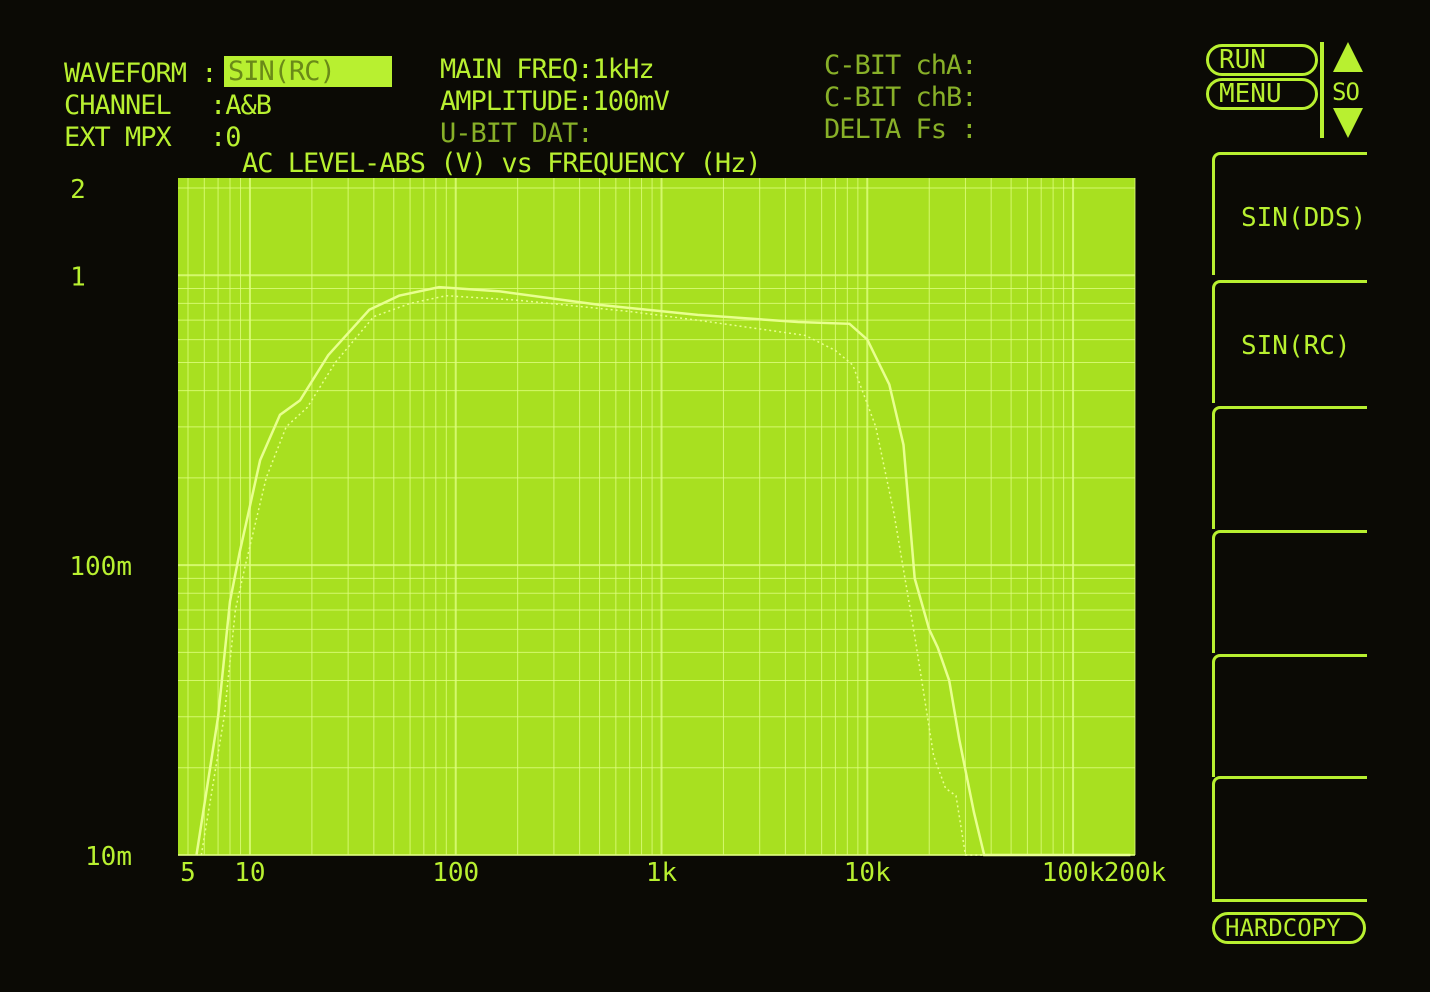  I want to click on x-tick-label: 100, so click(455, 873).